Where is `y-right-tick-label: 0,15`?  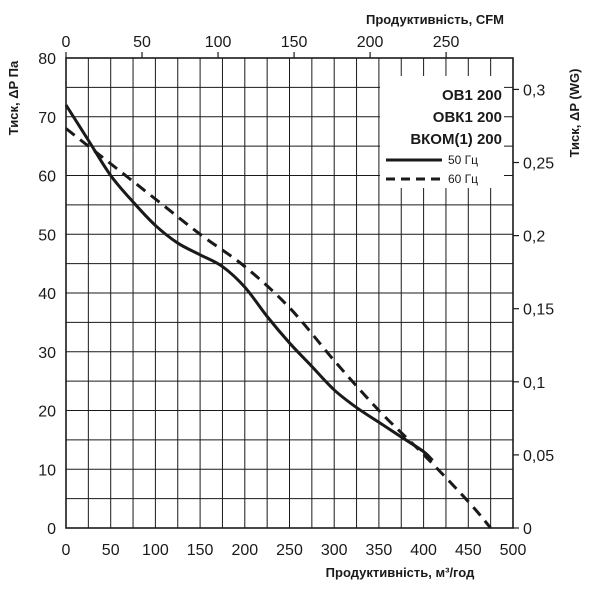
y-right-tick-label: 0,15 is located at coordinates (538, 310).